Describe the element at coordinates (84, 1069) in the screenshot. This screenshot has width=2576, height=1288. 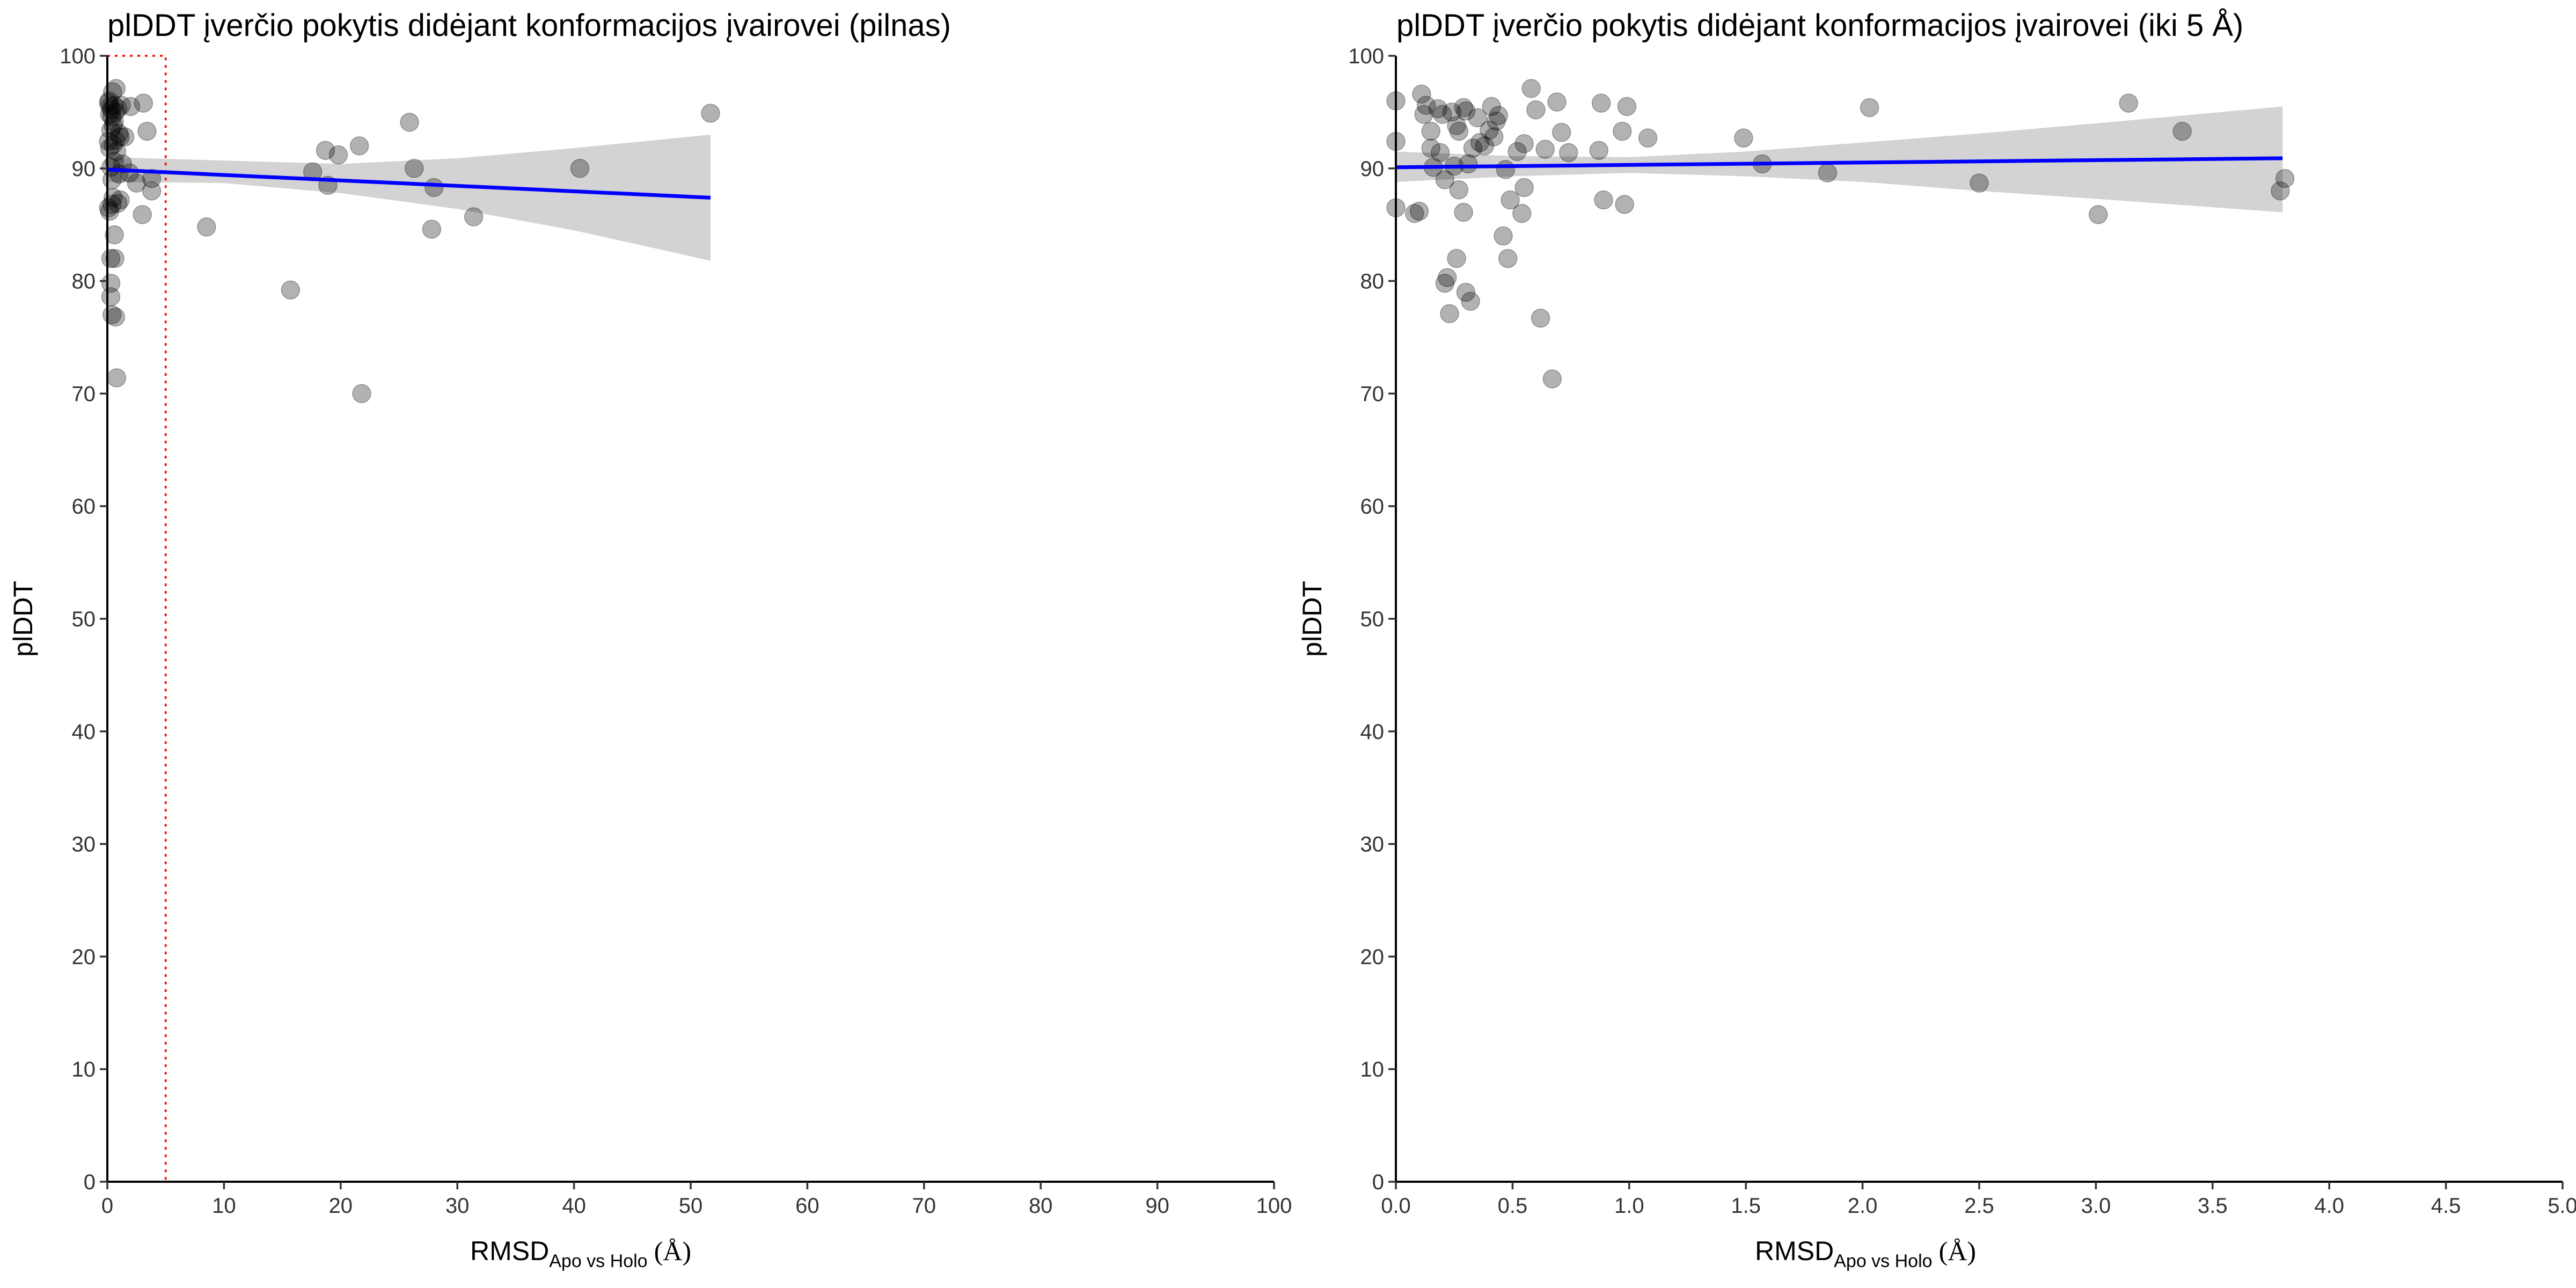
I see `y-tick-label: 10` at that location.